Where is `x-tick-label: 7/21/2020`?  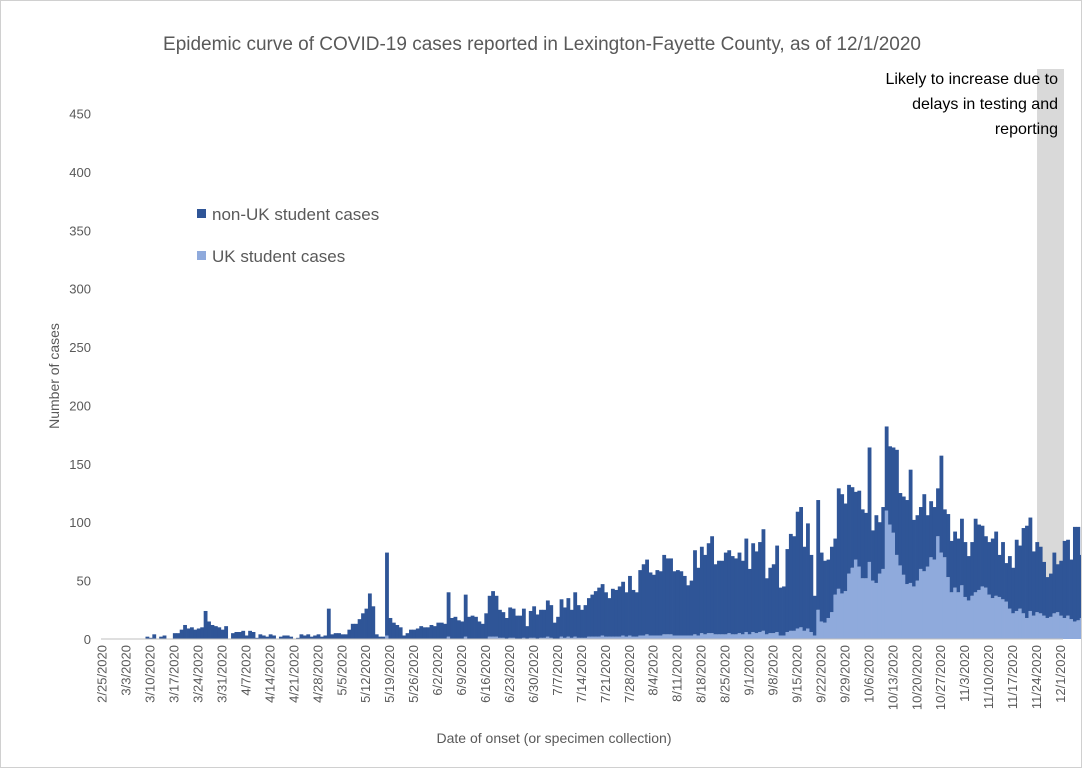
x-tick-label: 7/21/2020 is located at coordinates (605, 674).